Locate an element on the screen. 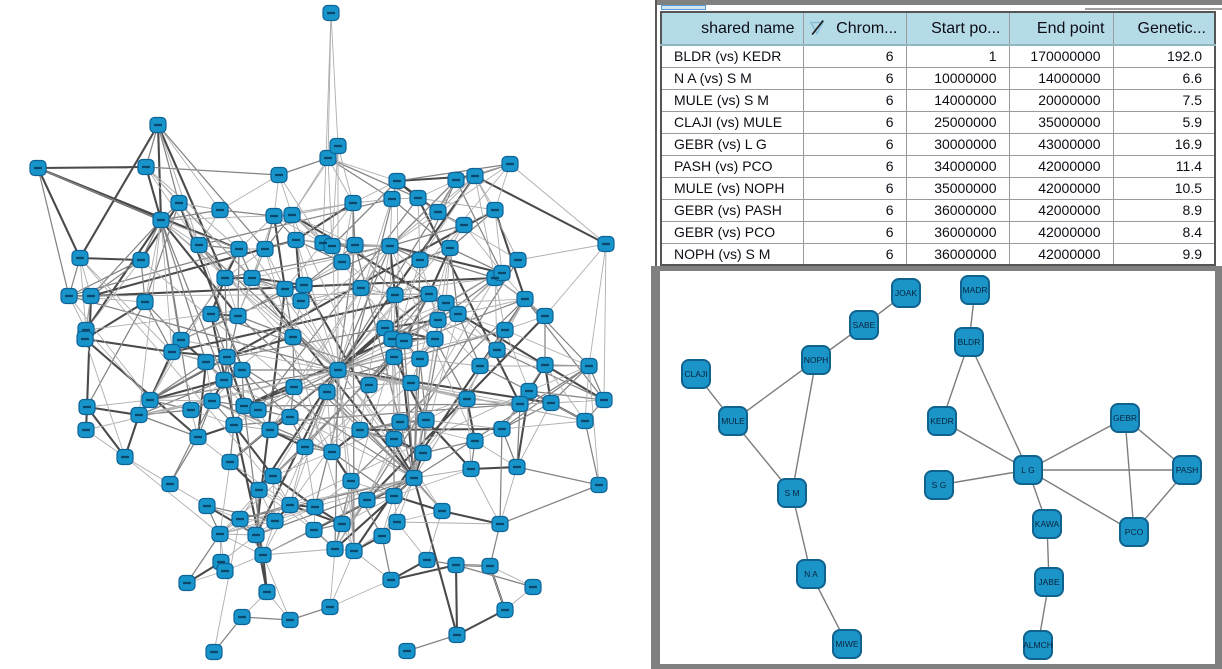 Image resolution: width=1222 pixels, height=669 pixels. svg-text: BLDR is located at coordinates (969, 342).